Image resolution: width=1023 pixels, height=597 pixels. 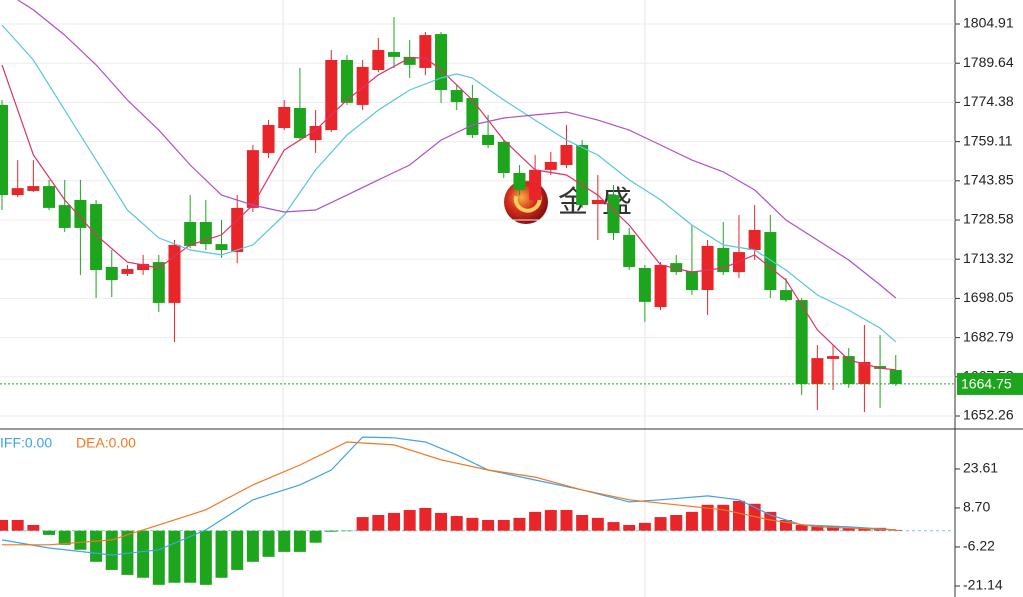 I want to click on y-tick-label: 1774.38, so click(x=988, y=101).